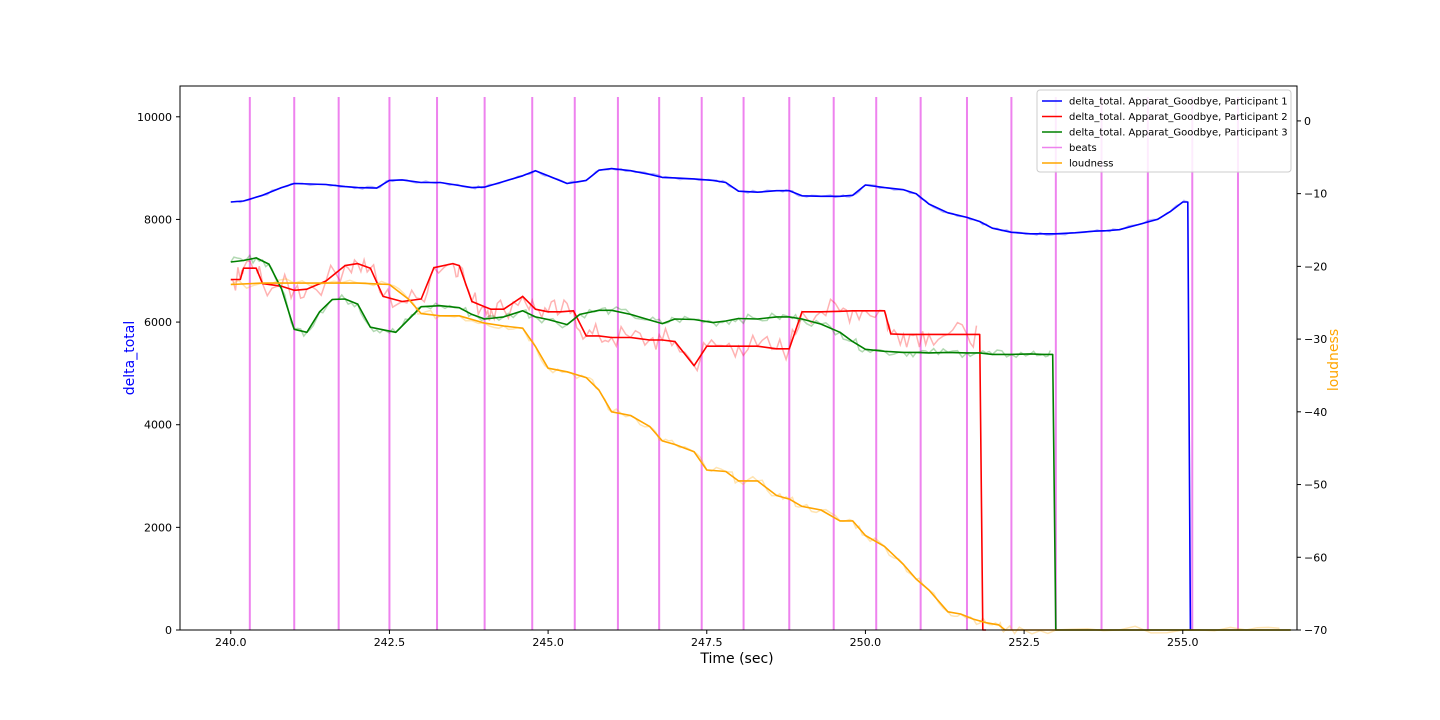 The height and width of the screenshot is (720, 1440). What do you see at coordinates (1315, 266) in the screenshot?
I see `y-right-tick-label: −20` at bounding box center [1315, 266].